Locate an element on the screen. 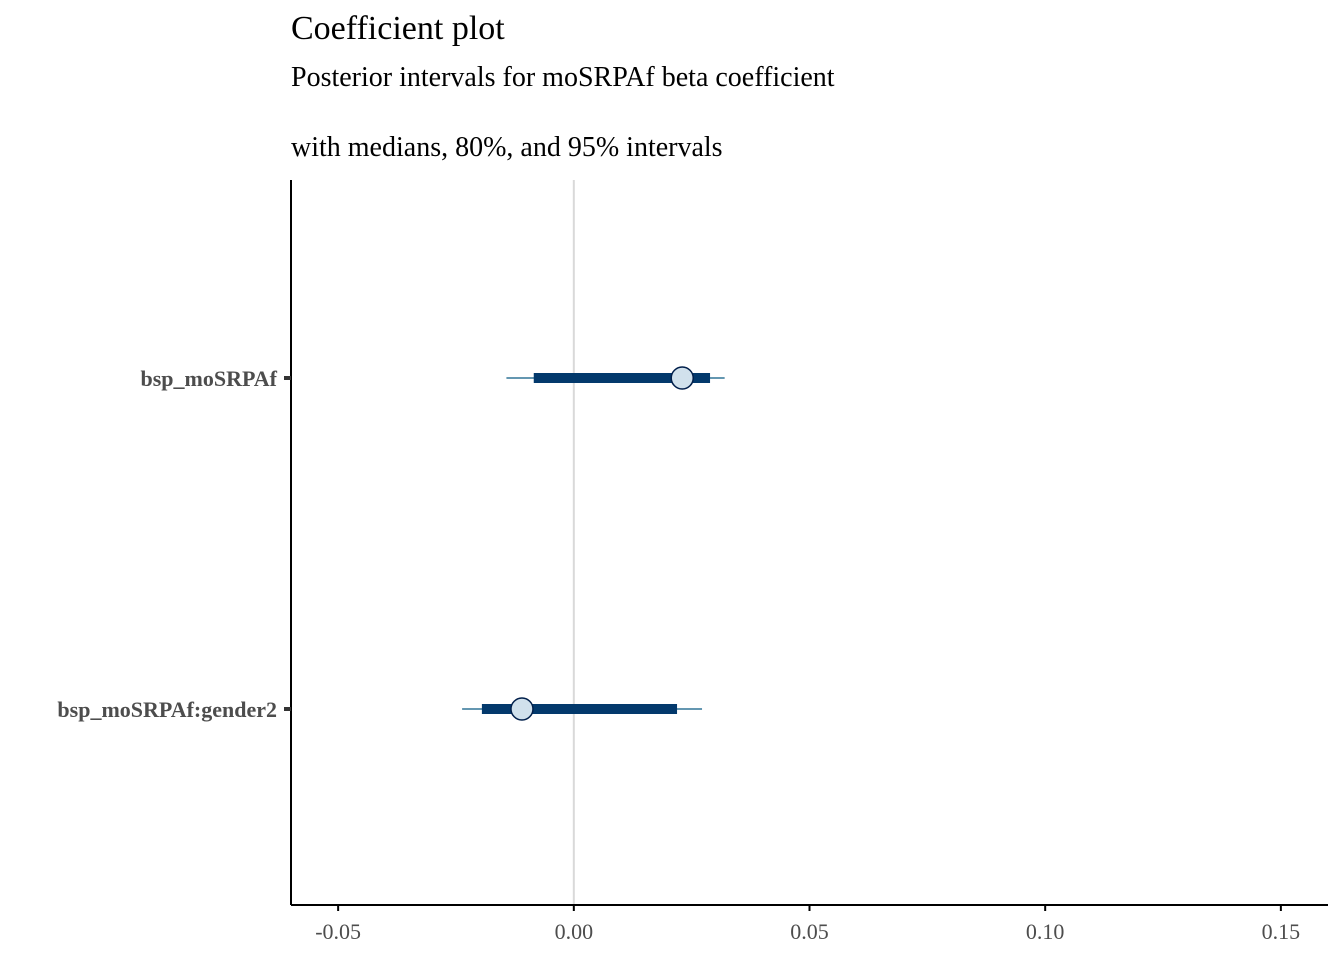 This screenshot has width=1344, height=960. chart-title: Coefficient plot is located at coordinates (398, 28).